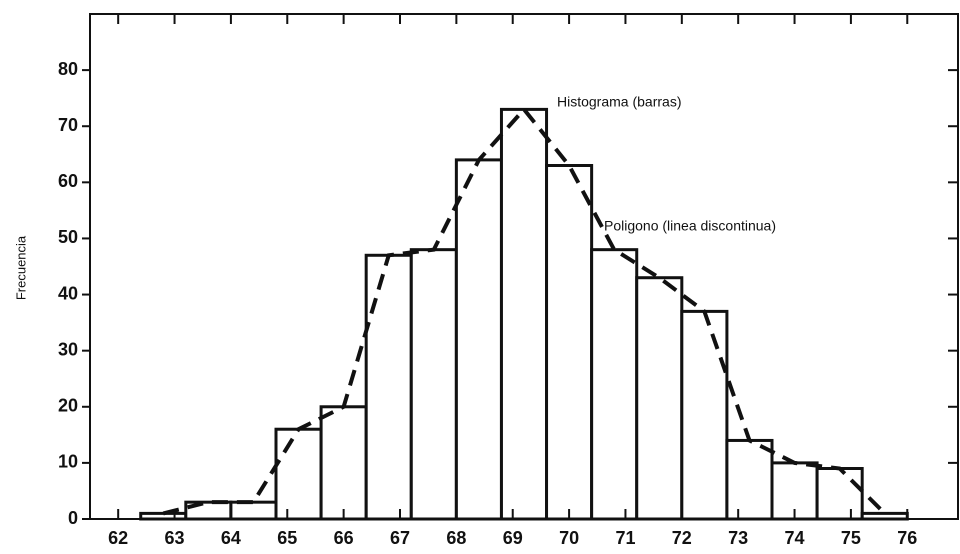  Describe the element at coordinates (20, 267) in the screenshot. I see `y-axis-label: Frecuencia` at that location.